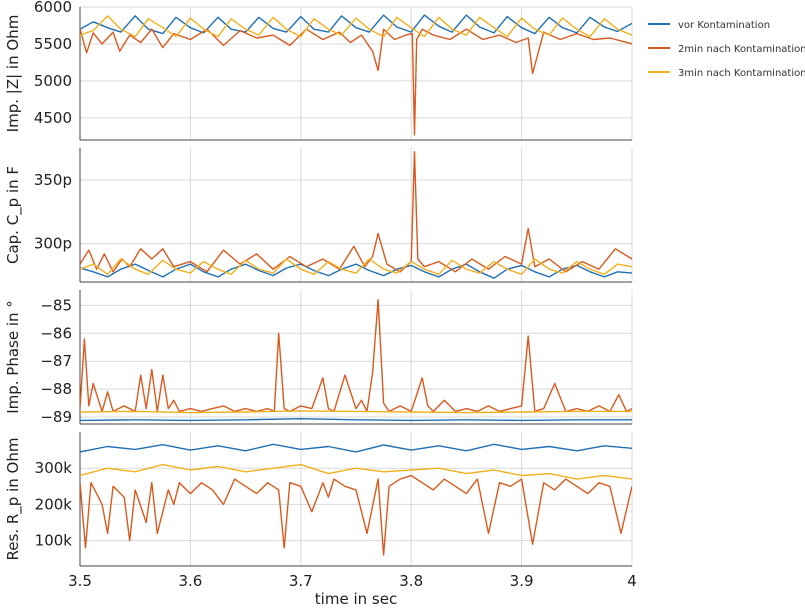 The width and height of the screenshot is (805, 614). What do you see at coordinates (53, 244) in the screenshot?
I see `y-tick-label-2-1: 300p` at bounding box center [53, 244].